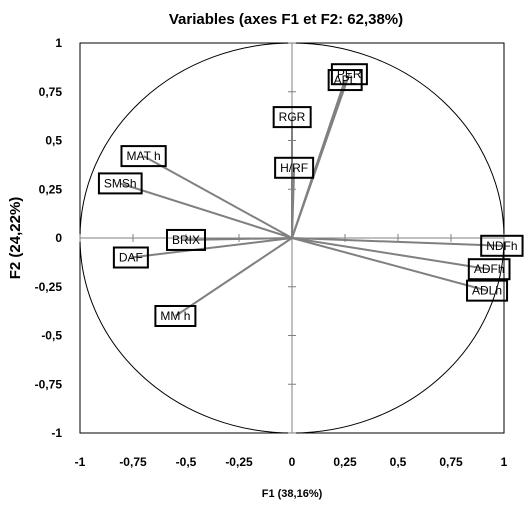  I want to click on y-tick-label: -1, so click(56, 433).